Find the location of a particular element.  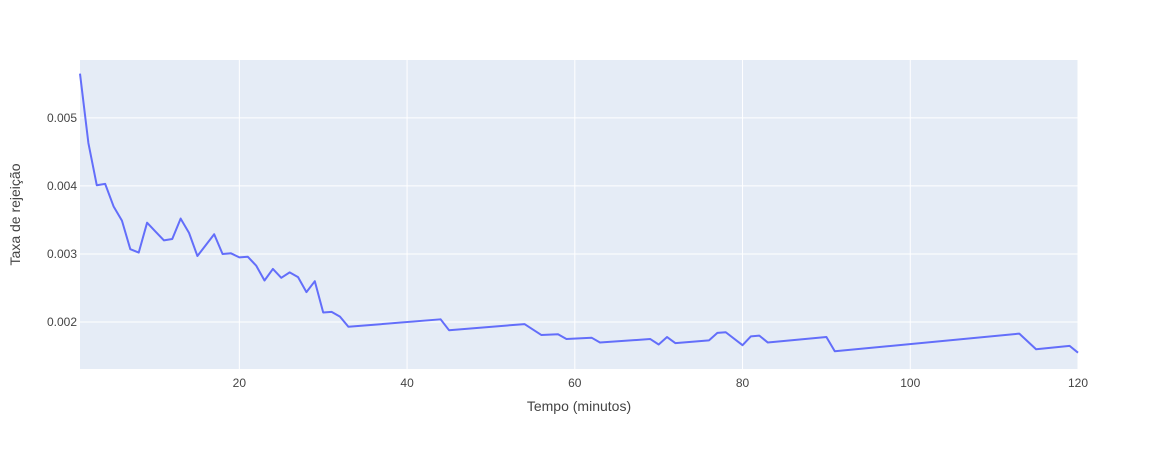

x-tick-label: 100 is located at coordinates (910, 383).